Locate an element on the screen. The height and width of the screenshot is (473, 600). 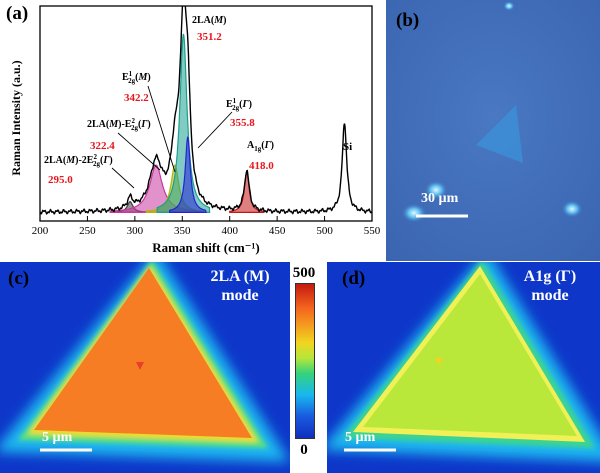
annotation-leaders is located at coordinates (172, 137).